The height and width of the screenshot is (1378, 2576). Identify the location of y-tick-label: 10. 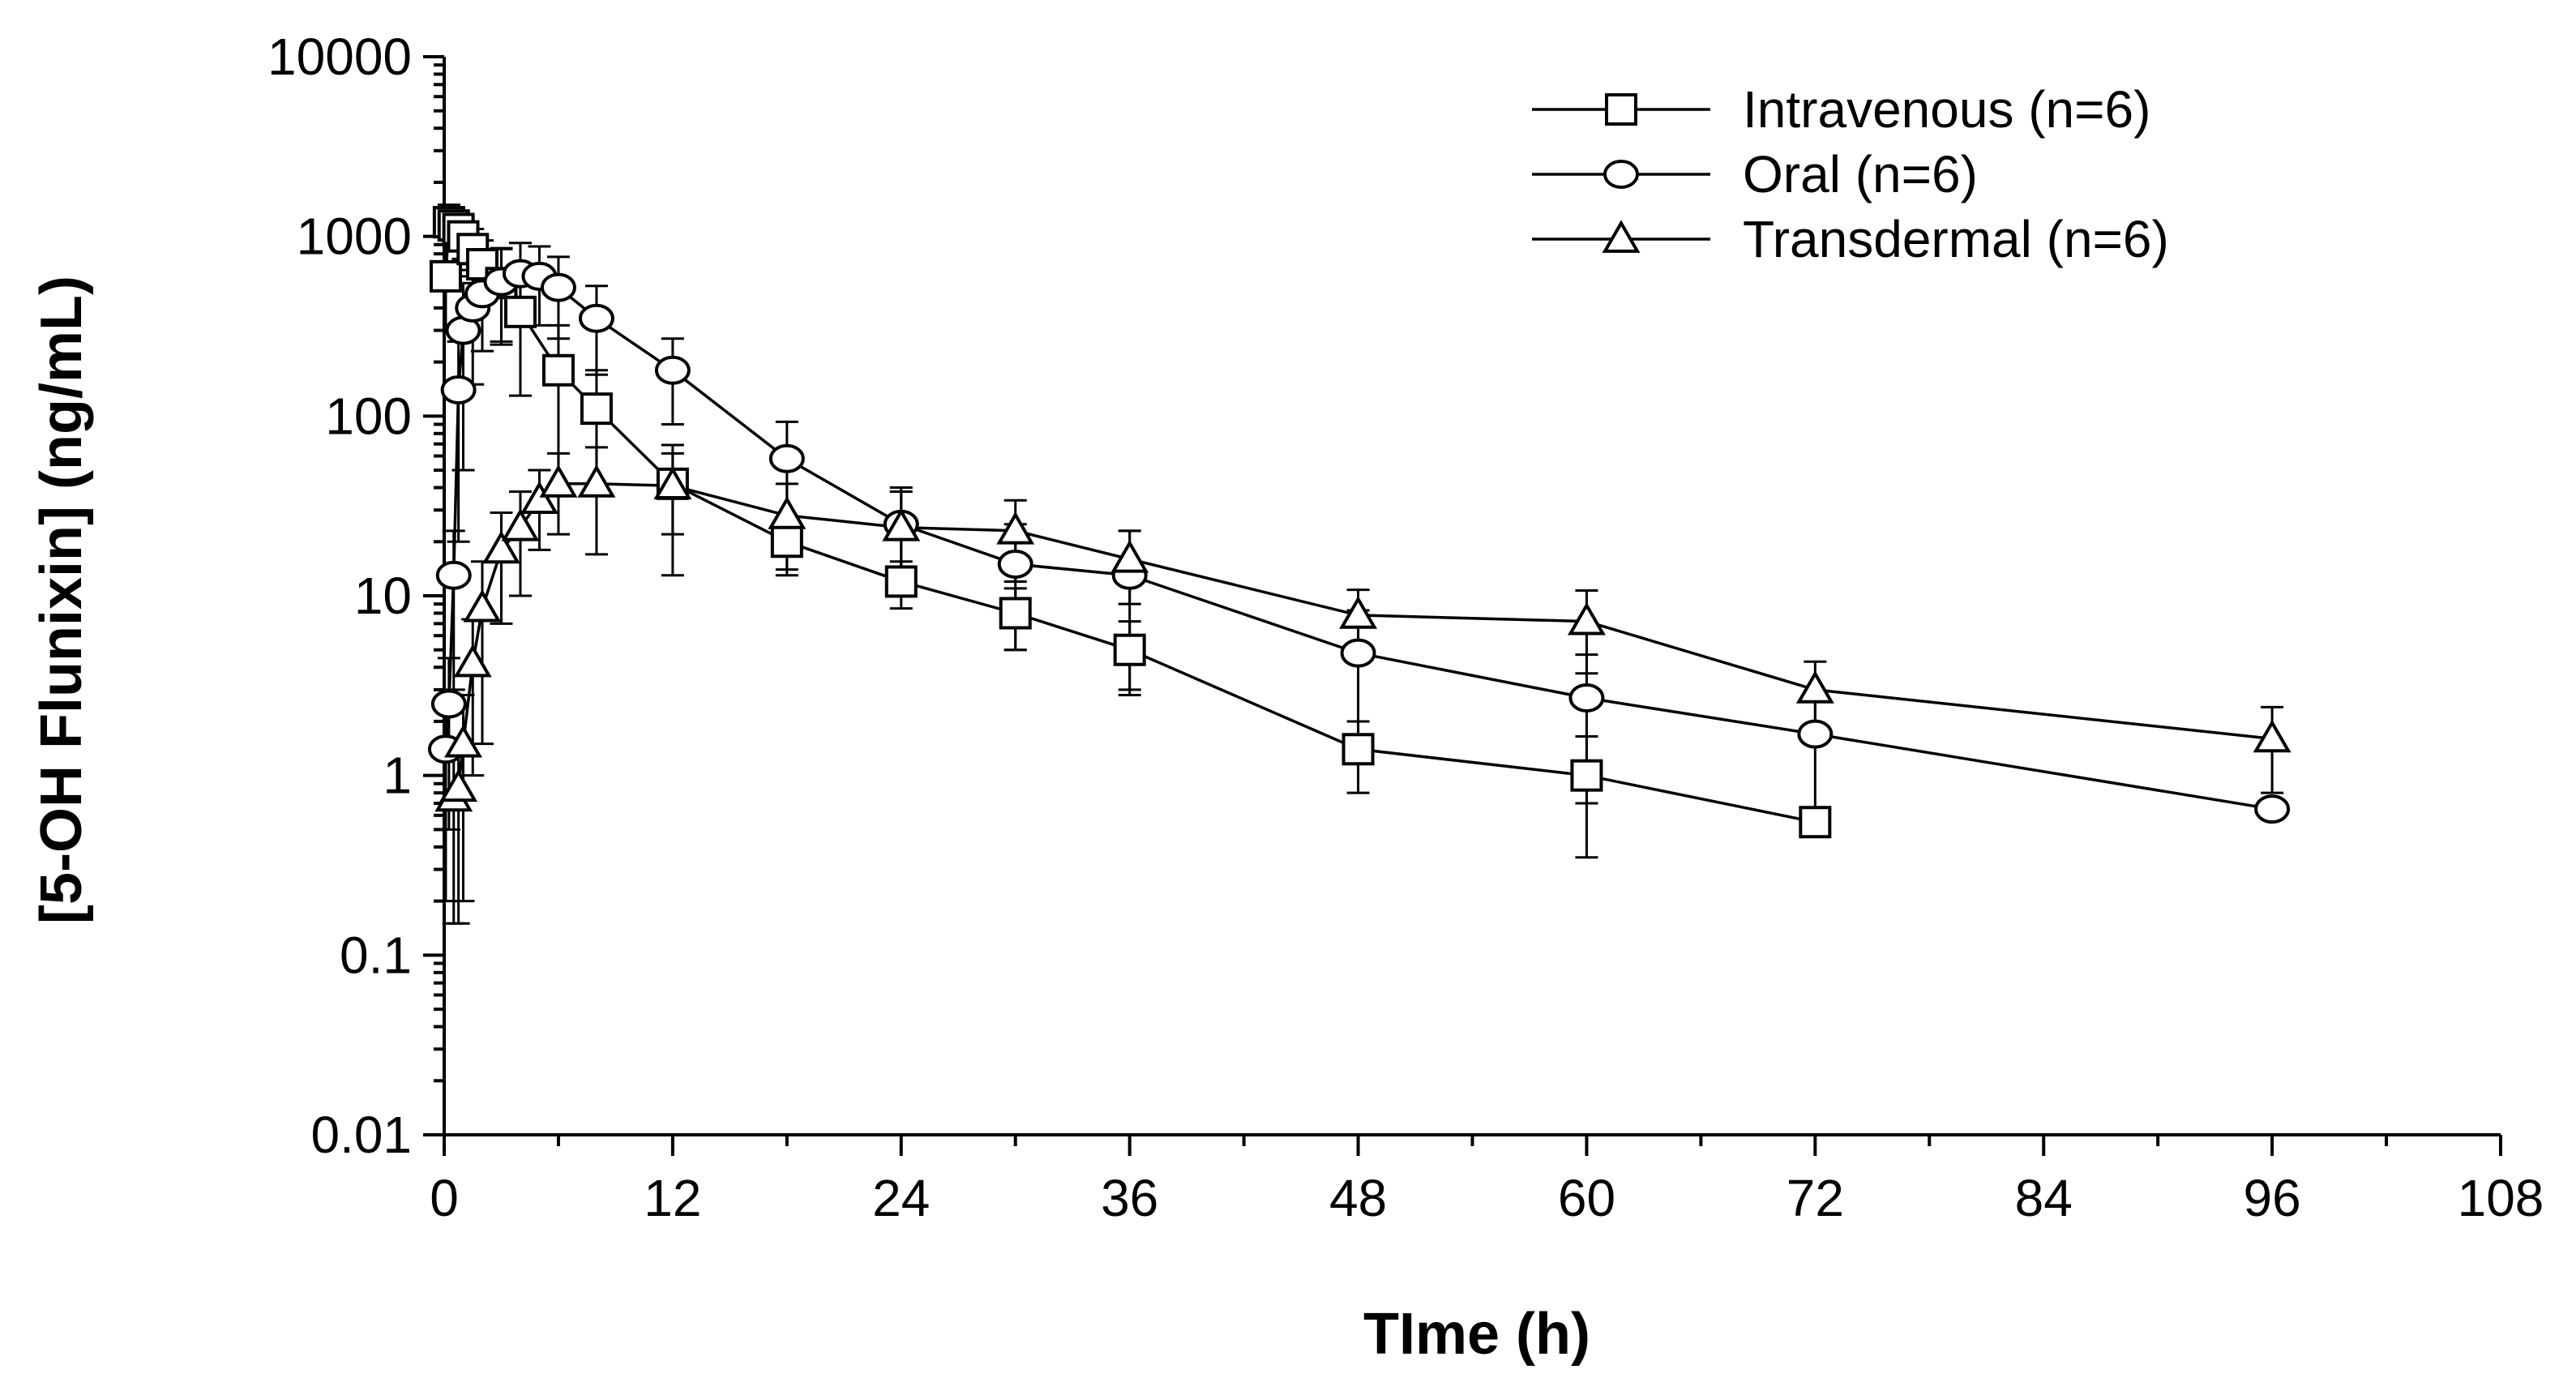
(383, 596).